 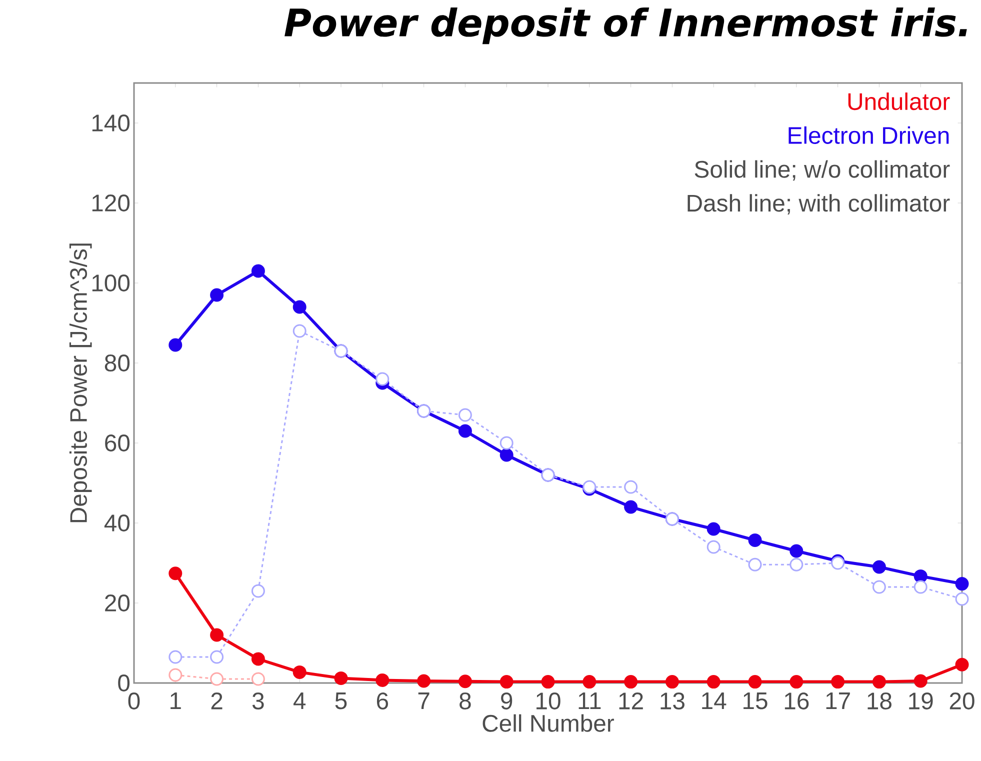 What do you see at coordinates (625, 26) in the screenshot?
I see `chart-title: Power deposit of Innermost iris.` at bounding box center [625, 26].